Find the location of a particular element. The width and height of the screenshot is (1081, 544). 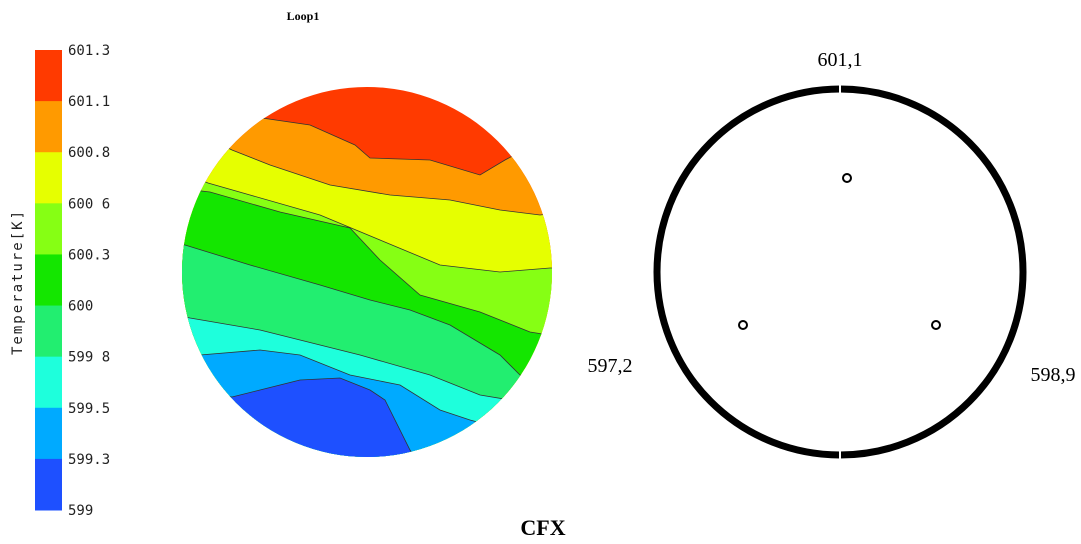

legend-tick-label: 600 is located at coordinates (80, 307).